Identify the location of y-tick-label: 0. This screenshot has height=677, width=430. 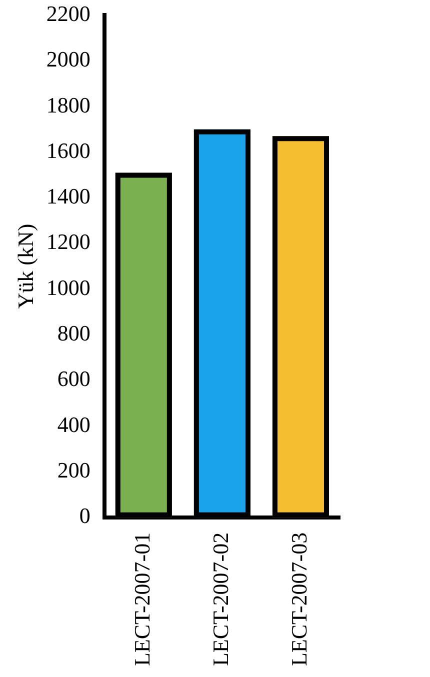
(84, 515).